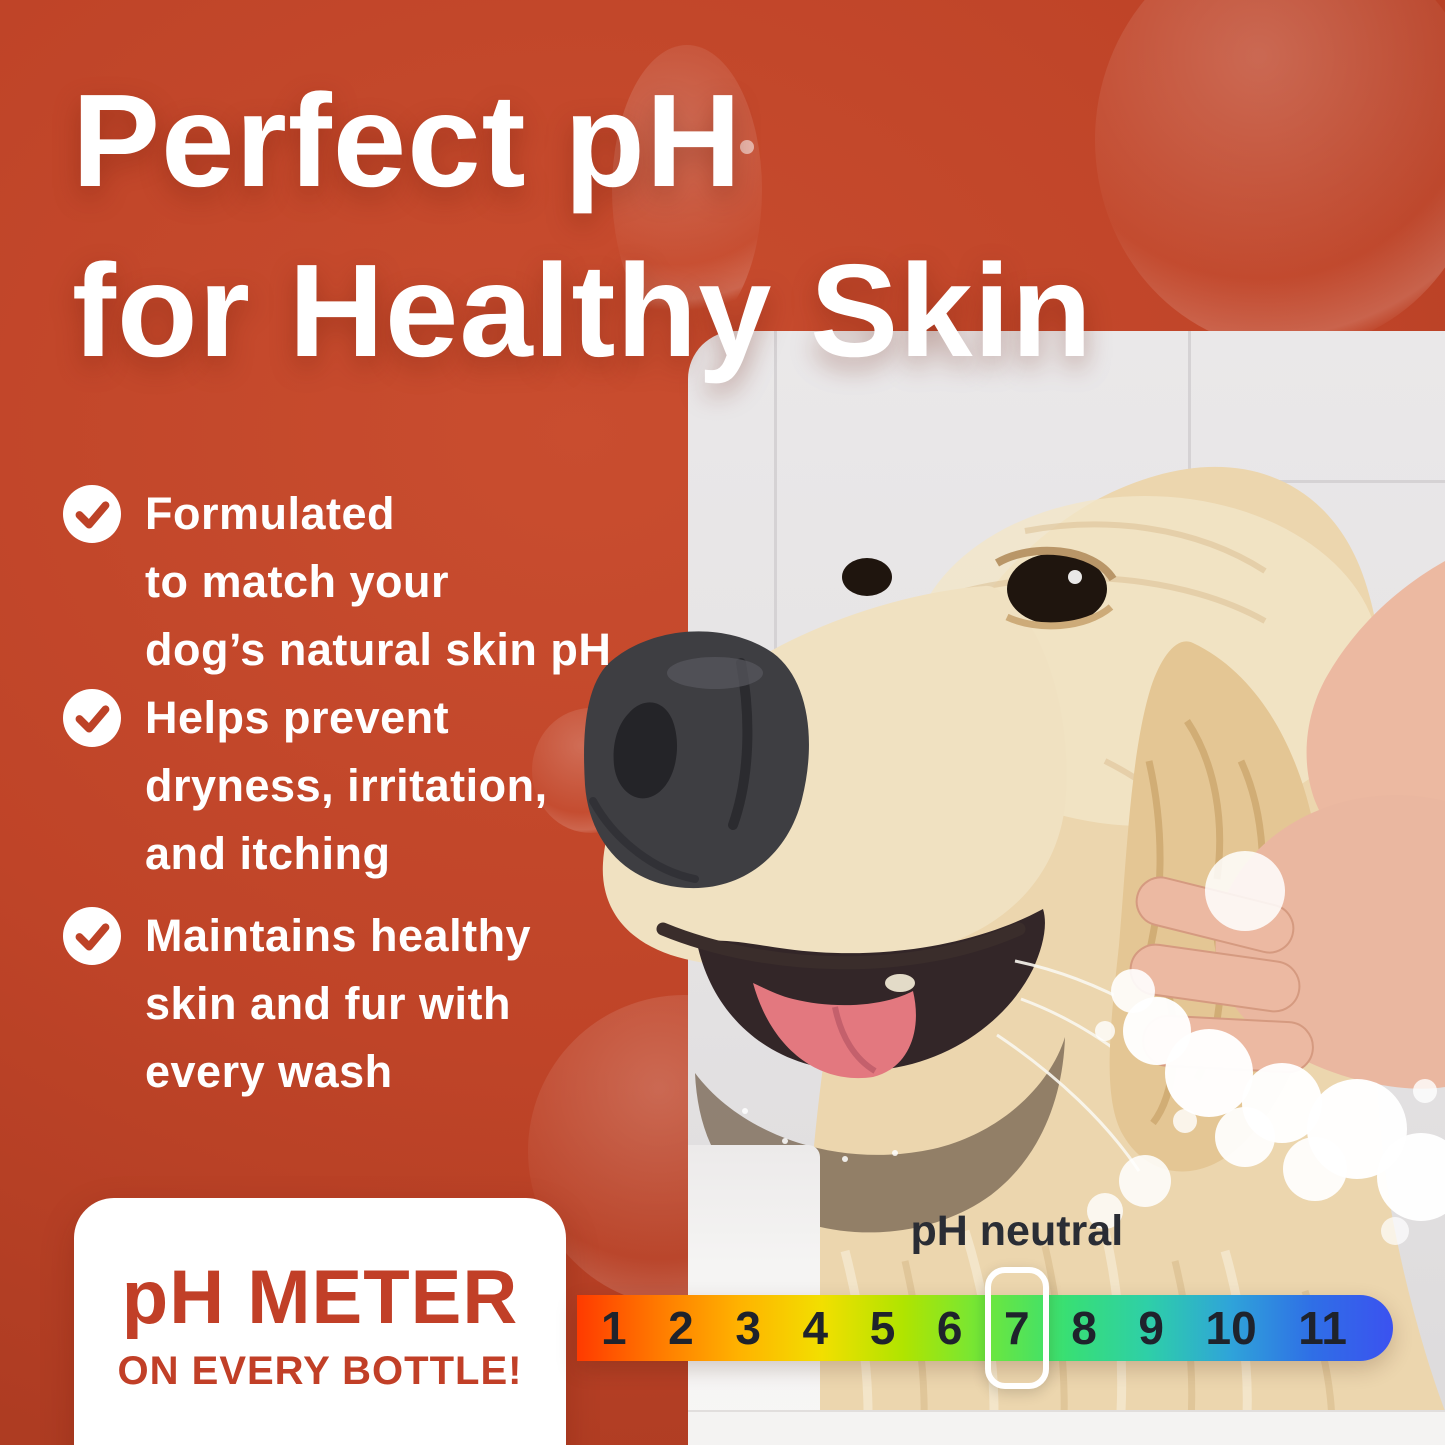 This screenshot has width=1445, height=1445. I want to click on ph-scale-bar: 1 2 3 4 5 6 pH neutral 7 8 9 10 11, so click(985, 1298).